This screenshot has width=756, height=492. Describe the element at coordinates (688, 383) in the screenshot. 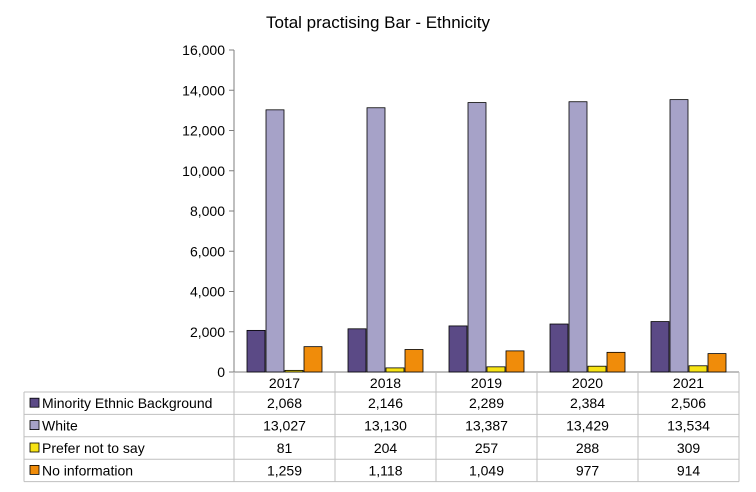

I see `x-tick-label: 2021` at that location.